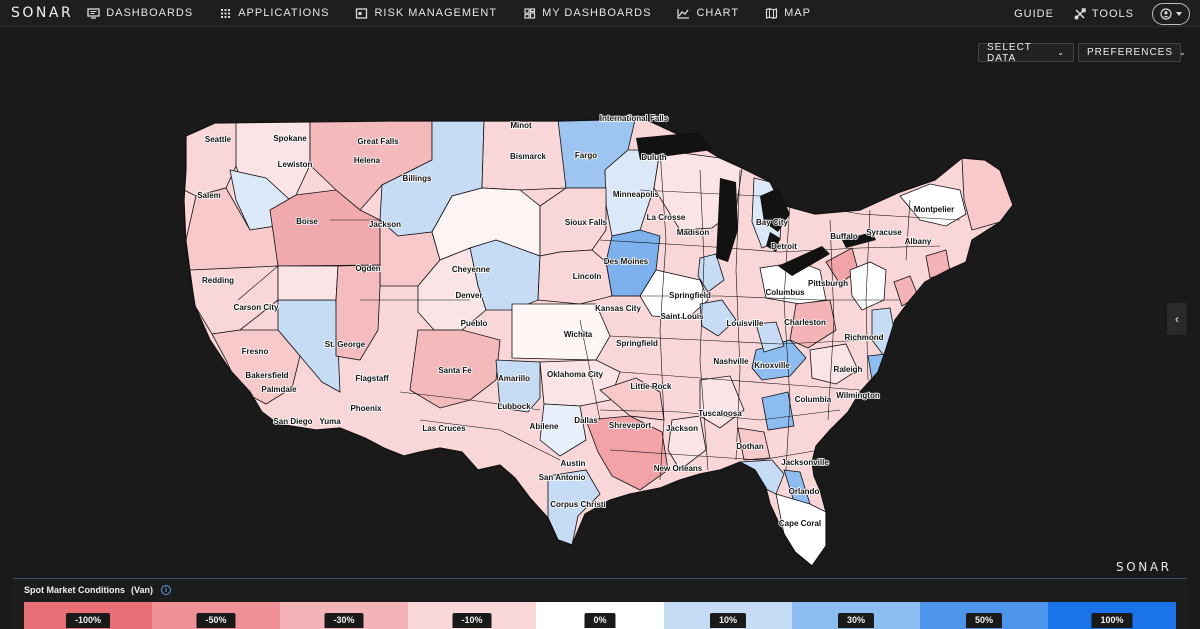  I want to click on select-data-dropdown: SELECT DATA ⌄, so click(1026, 53).